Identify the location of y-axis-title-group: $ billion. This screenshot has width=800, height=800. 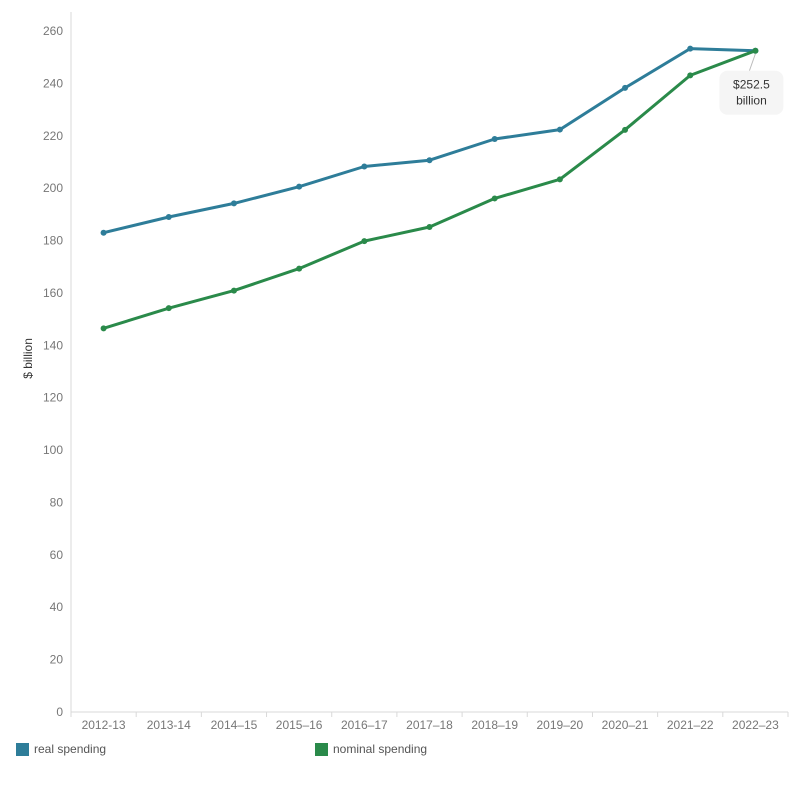
(28, 358).